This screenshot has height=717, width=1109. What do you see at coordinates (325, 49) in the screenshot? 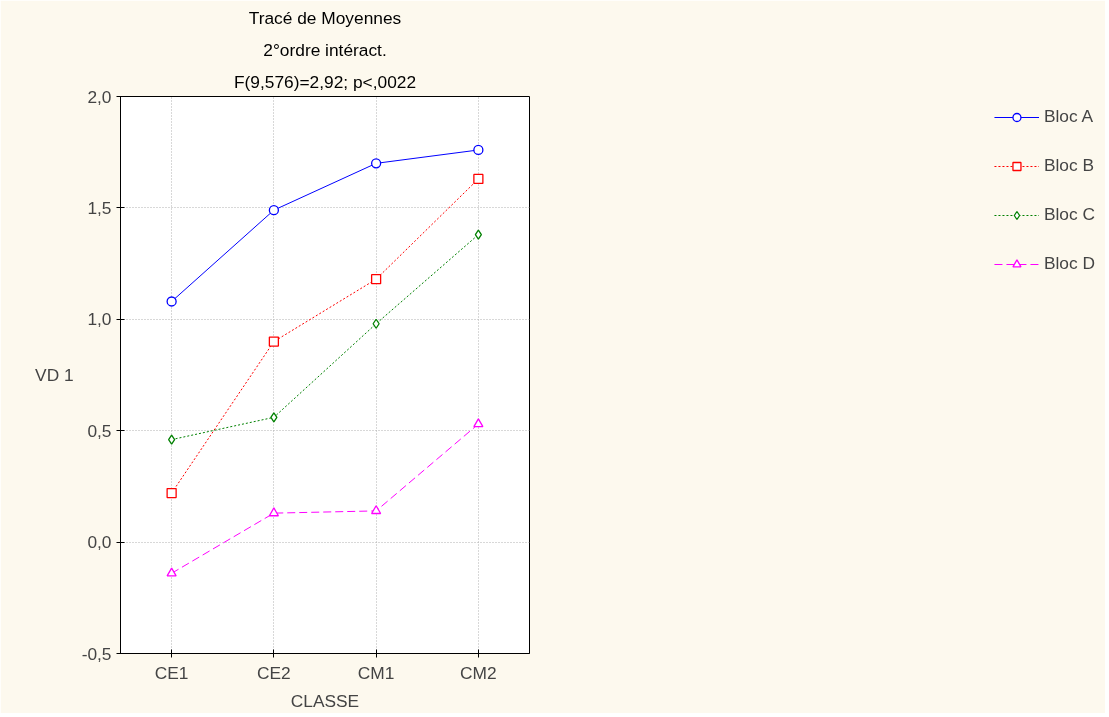
I see `chart-subtitle: 2°ordre intéract.` at bounding box center [325, 49].